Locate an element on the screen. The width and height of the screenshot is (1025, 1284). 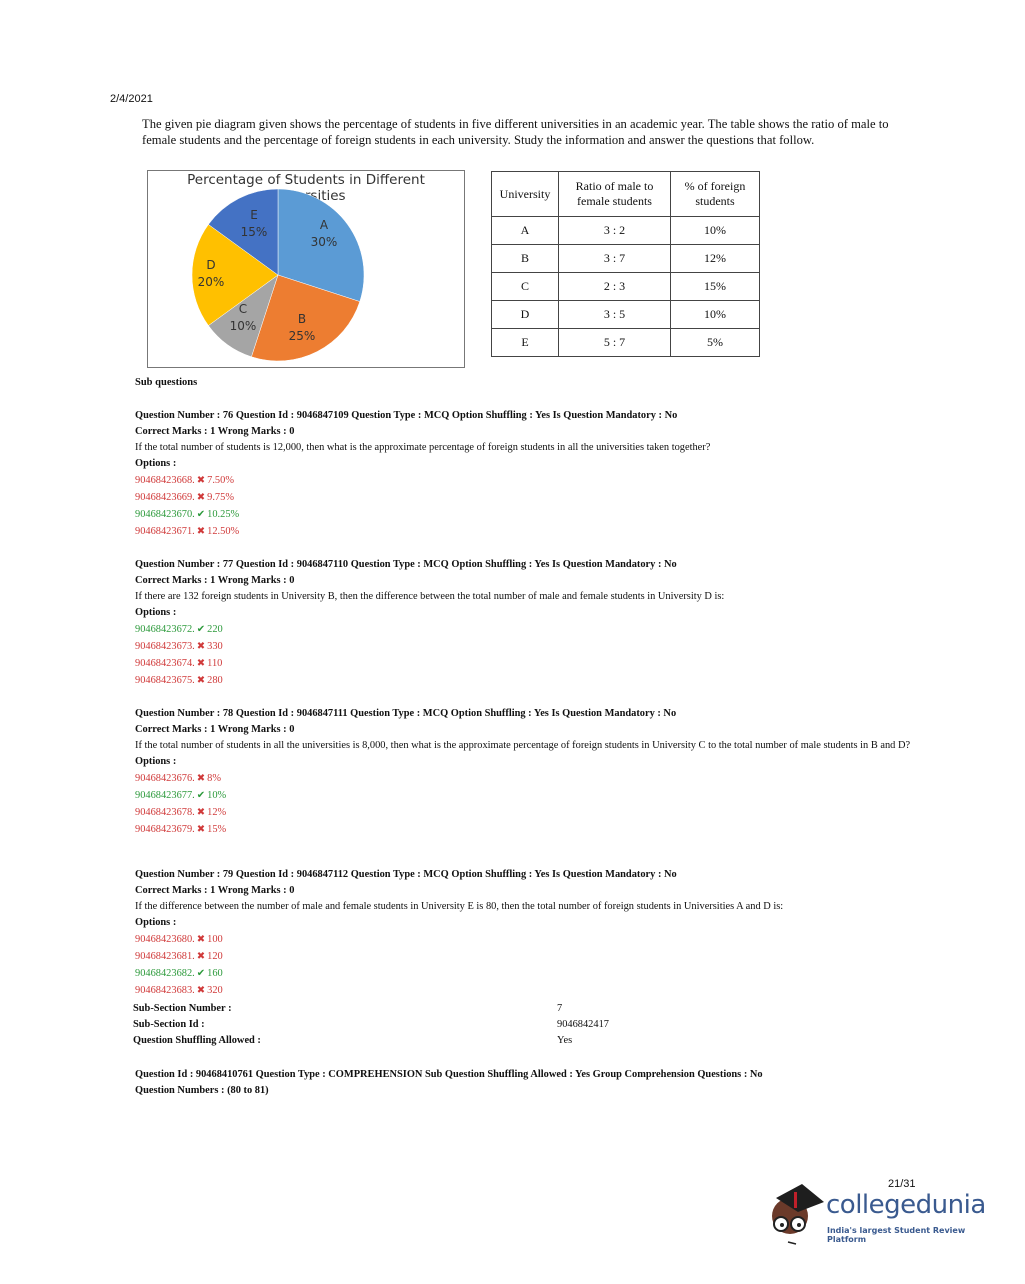
pie-slice-E is located at coordinates (243, 232).